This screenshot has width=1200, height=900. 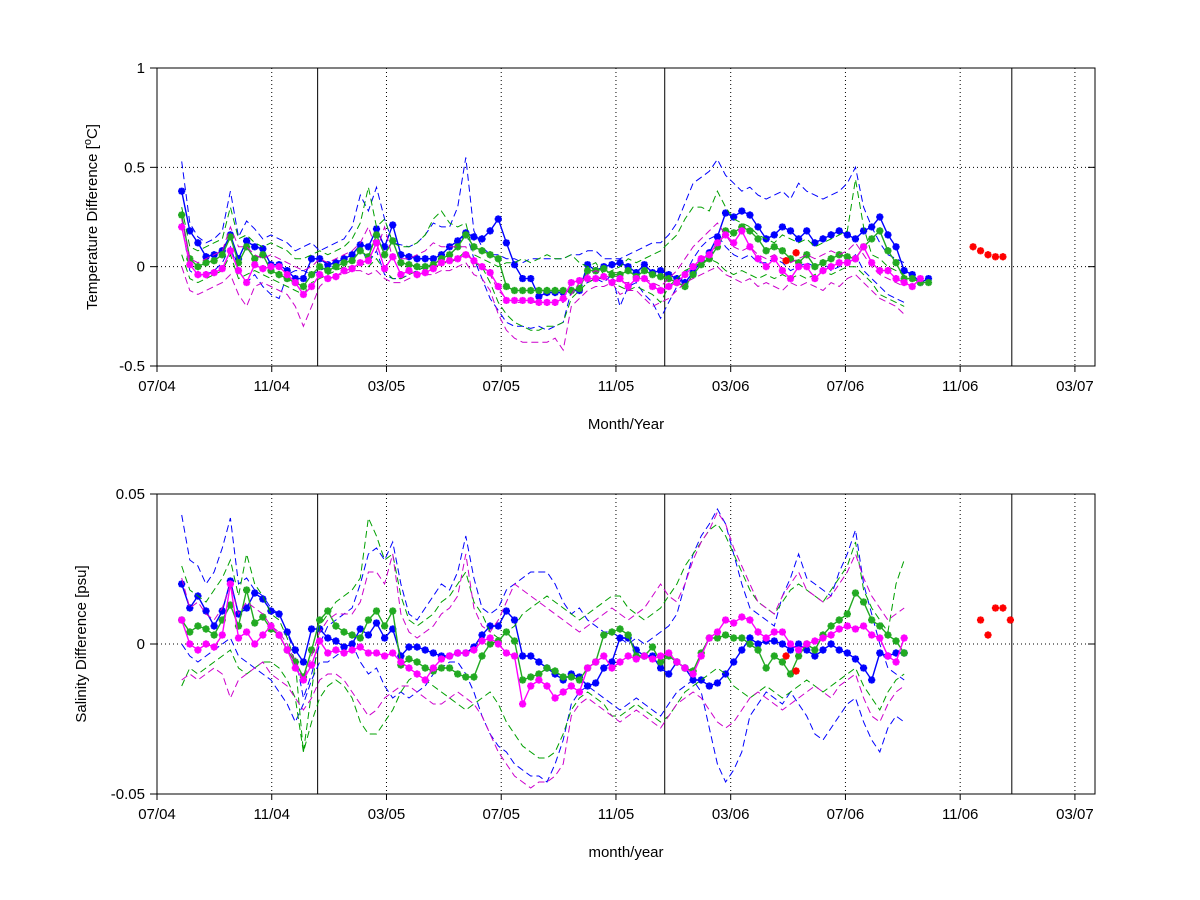 What do you see at coordinates (1075, 814) in the screenshot?
I see `x-tick-label: 03/07` at bounding box center [1075, 814].